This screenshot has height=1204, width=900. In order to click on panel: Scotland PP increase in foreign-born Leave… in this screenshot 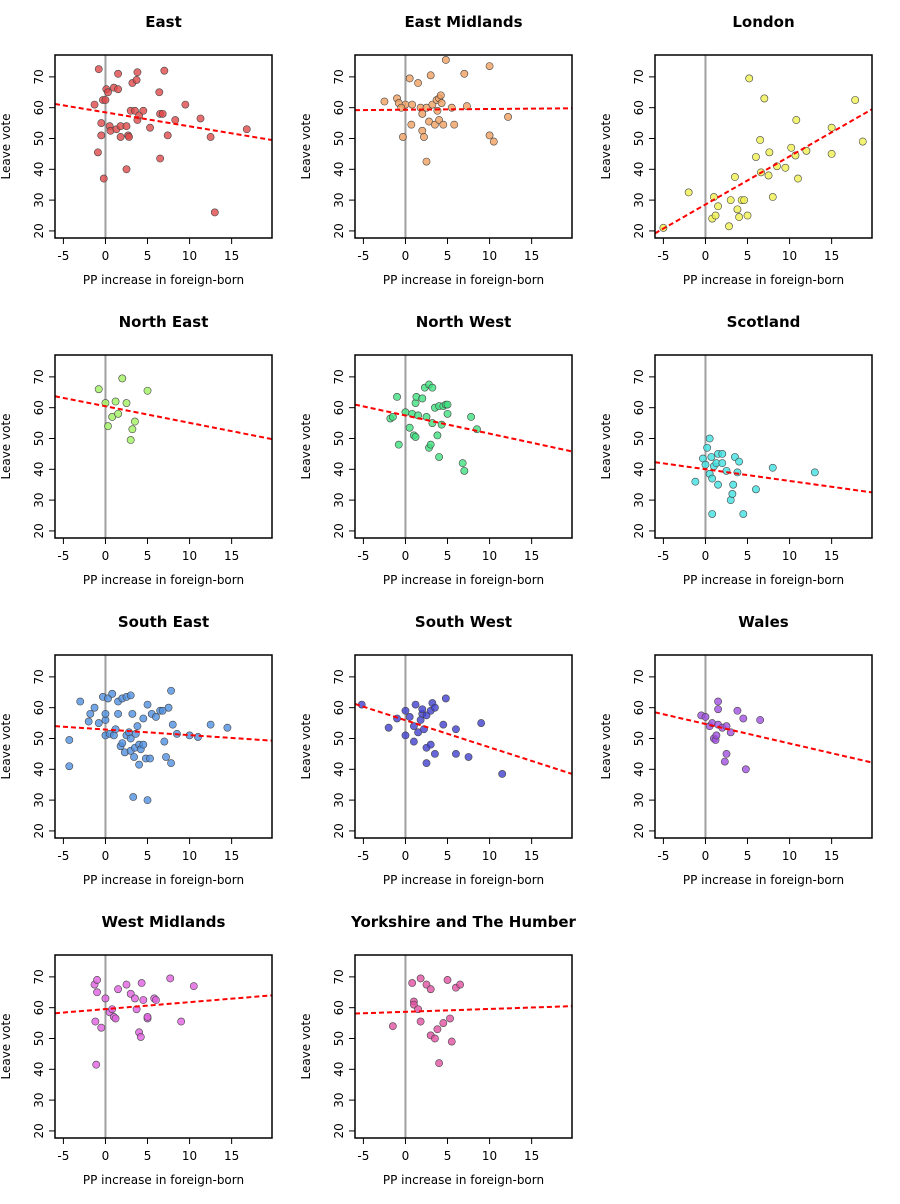, I will do `click(736, 450)`.